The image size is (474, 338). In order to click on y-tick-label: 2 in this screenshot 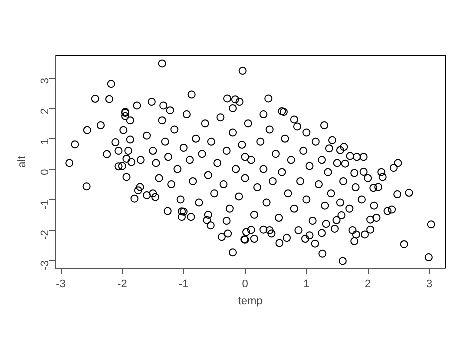, I will do `click(46, 111)`.